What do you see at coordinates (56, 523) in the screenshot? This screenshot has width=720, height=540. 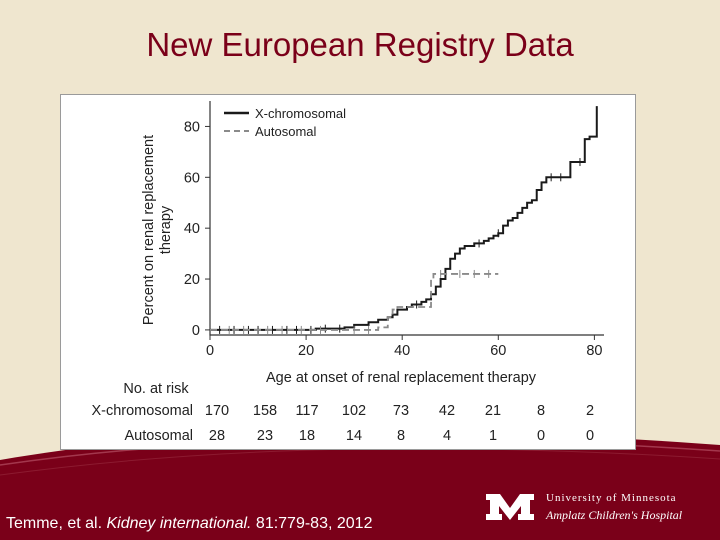 I see `citation-authors: Temme, et al.` at bounding box center [56, 523].